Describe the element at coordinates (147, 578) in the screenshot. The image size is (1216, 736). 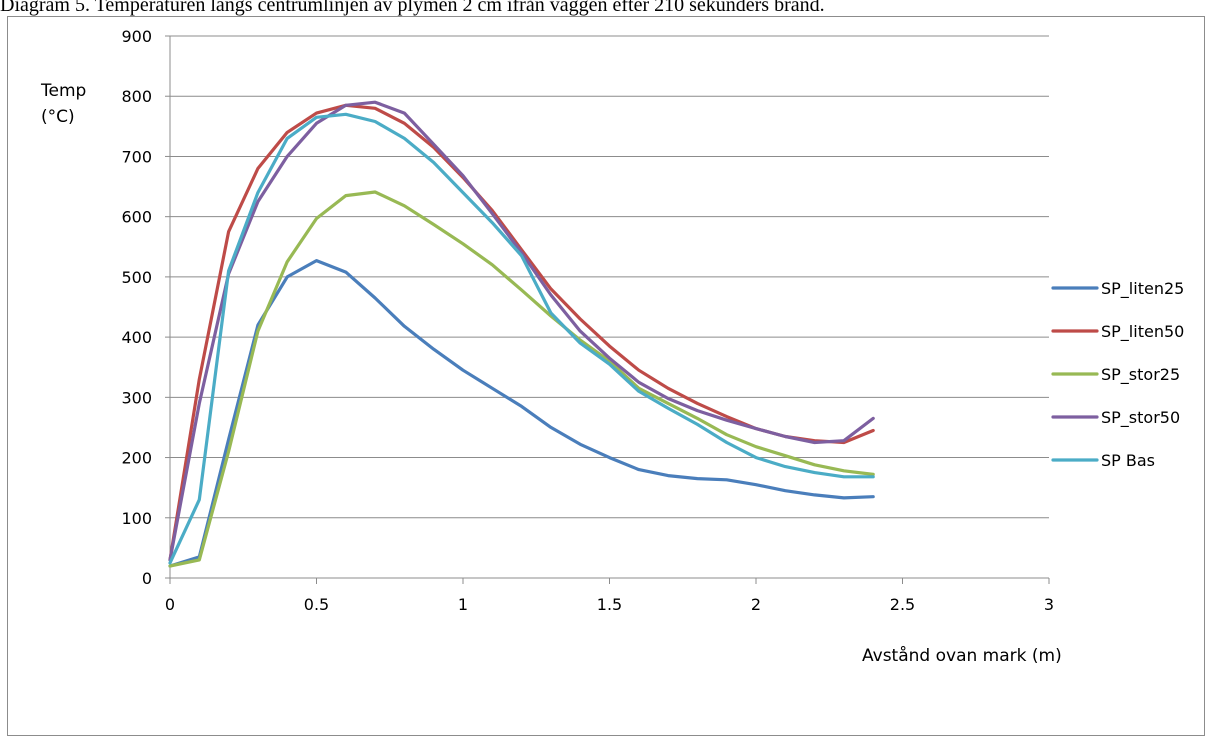
I see `y-tick-label: 0` at that location.